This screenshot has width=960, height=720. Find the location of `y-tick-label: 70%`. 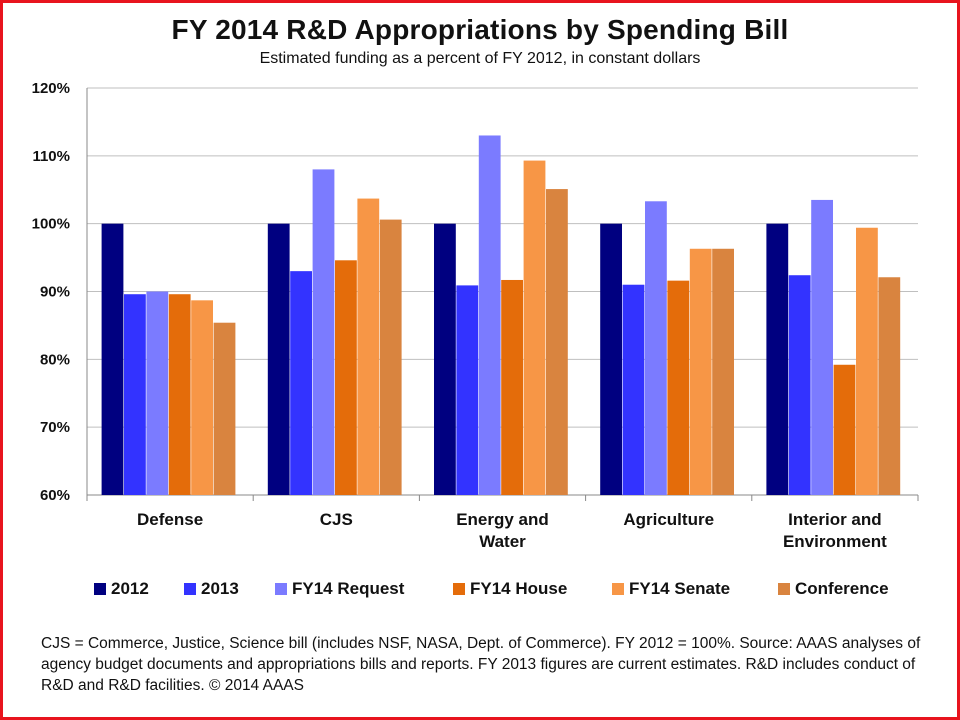

y-tick-label: 70% is located at coordinates (55, 427).